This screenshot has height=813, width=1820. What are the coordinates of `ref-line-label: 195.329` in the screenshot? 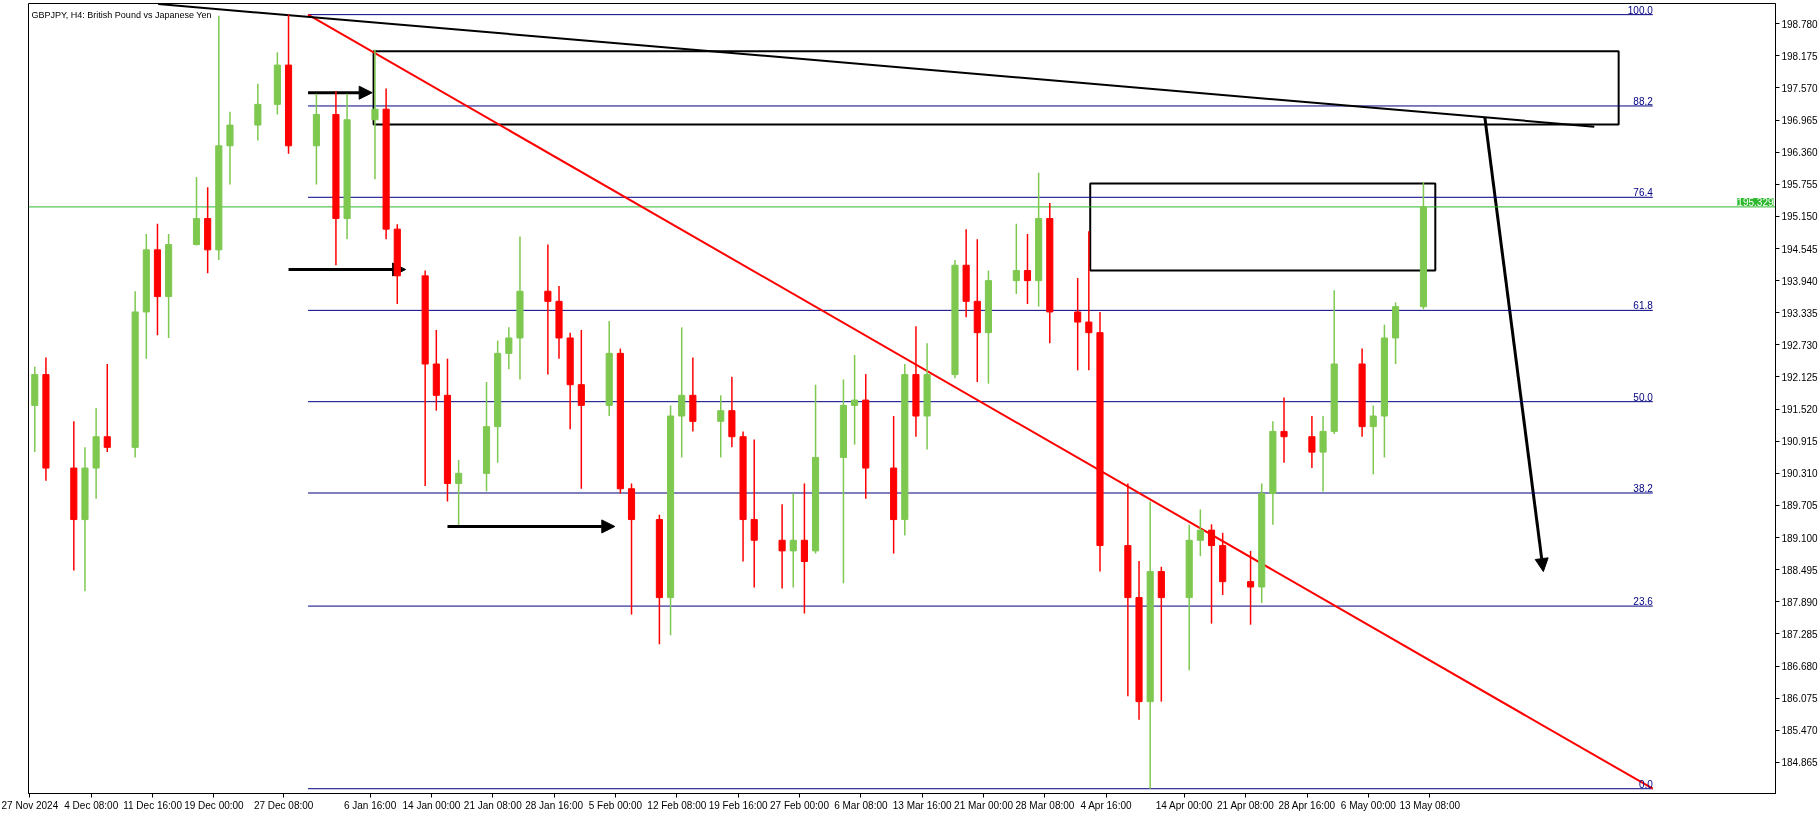 It's located at (1755, 202).